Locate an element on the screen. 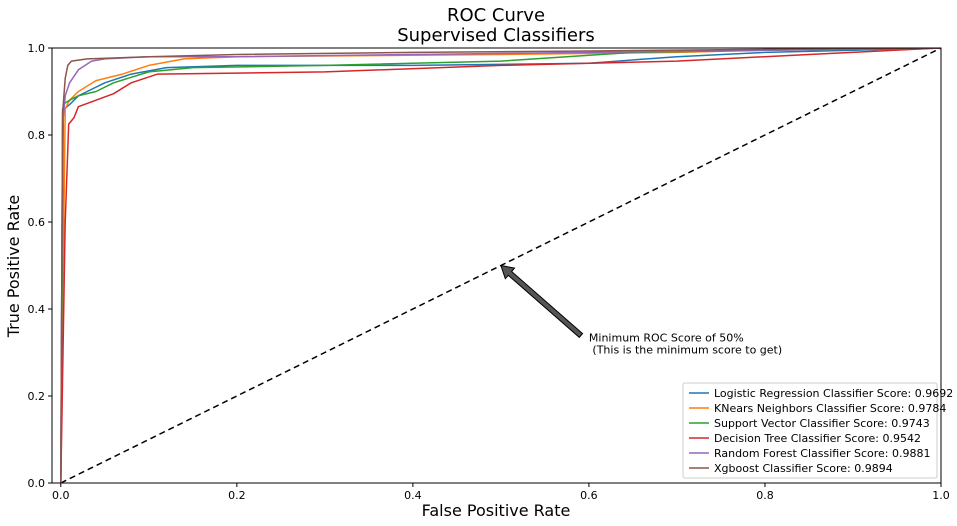  x-axis-label: False Positive Rate is located at coordinates (496, 510).